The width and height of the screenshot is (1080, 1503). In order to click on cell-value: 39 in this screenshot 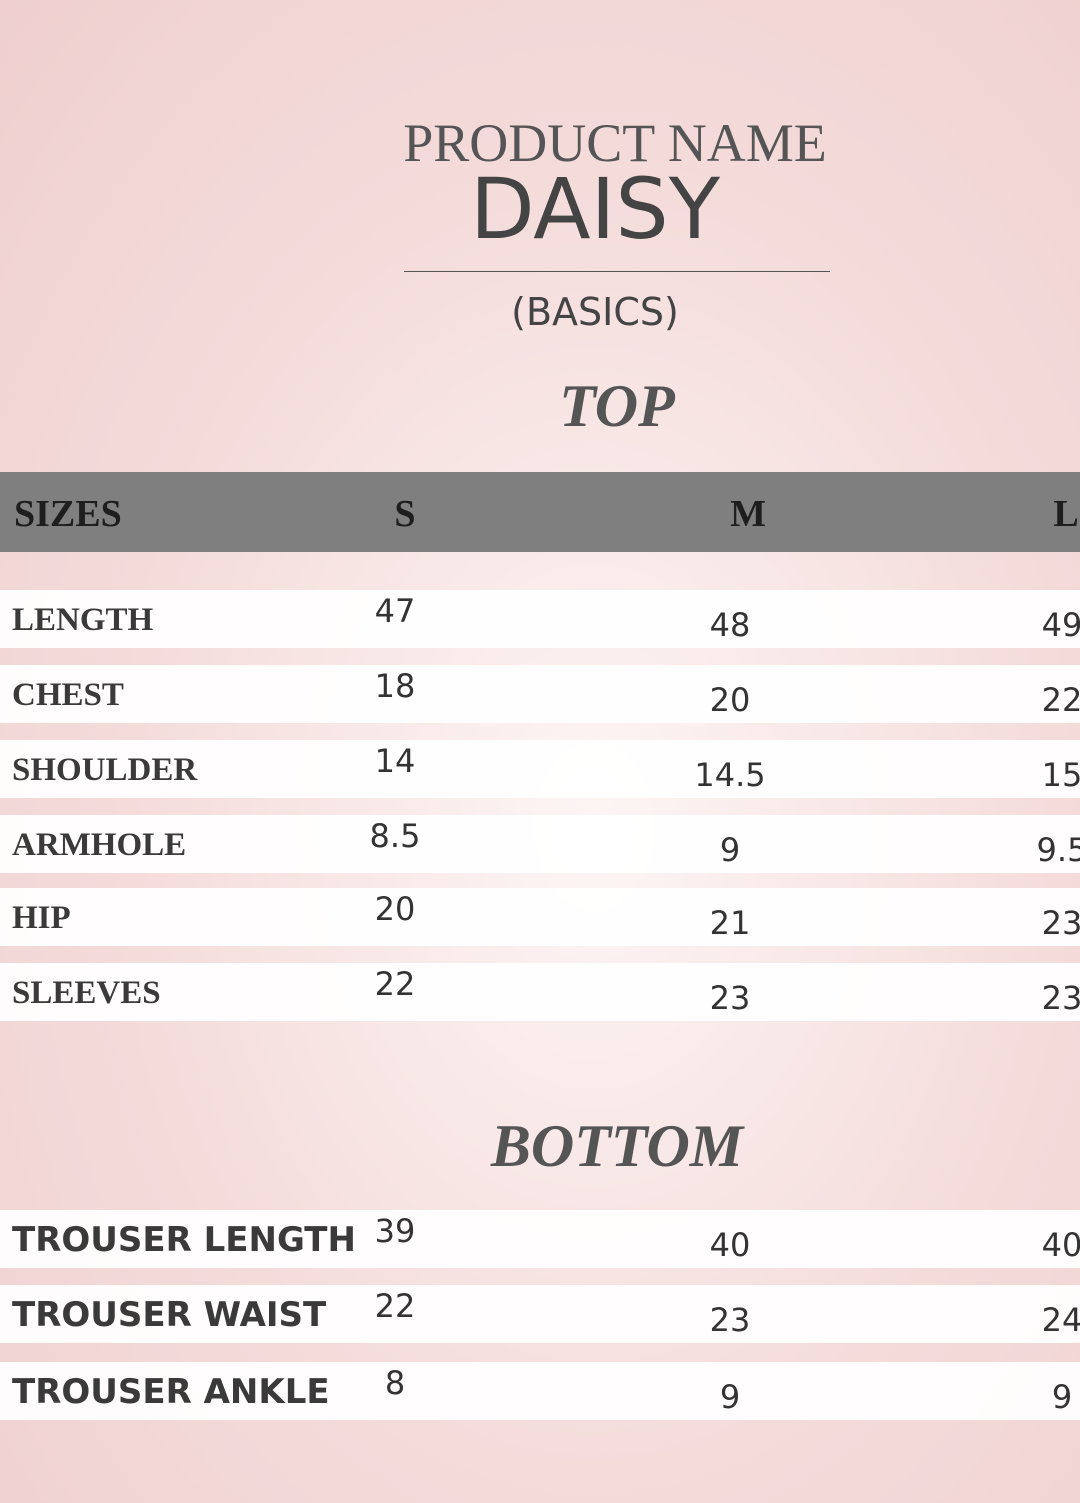, I will do `click(395, 1231)`.